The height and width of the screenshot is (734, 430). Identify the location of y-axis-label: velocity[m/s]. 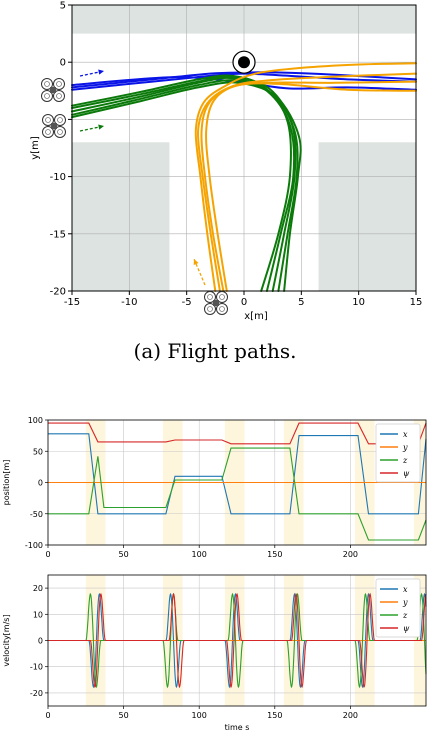
(6, 640).